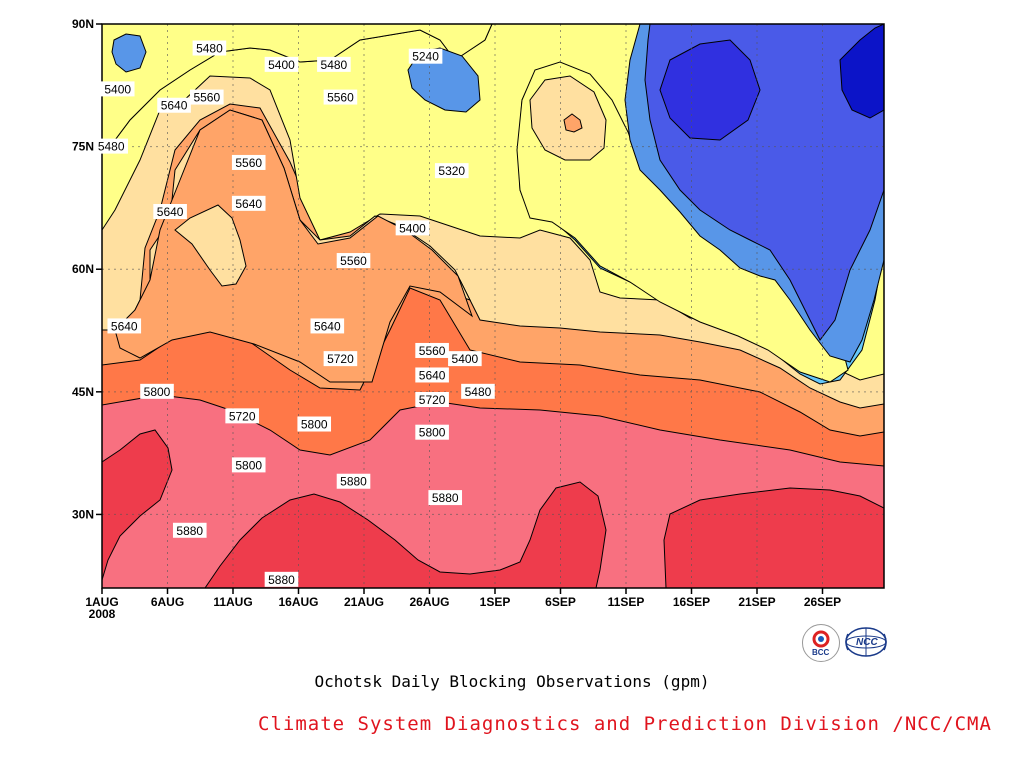 The image size is (1024, 768). What do you see at coordinates (495, 602) in the screenshot?
I see `x-tick-label: 1SEP` at bounding box center [495, 602].